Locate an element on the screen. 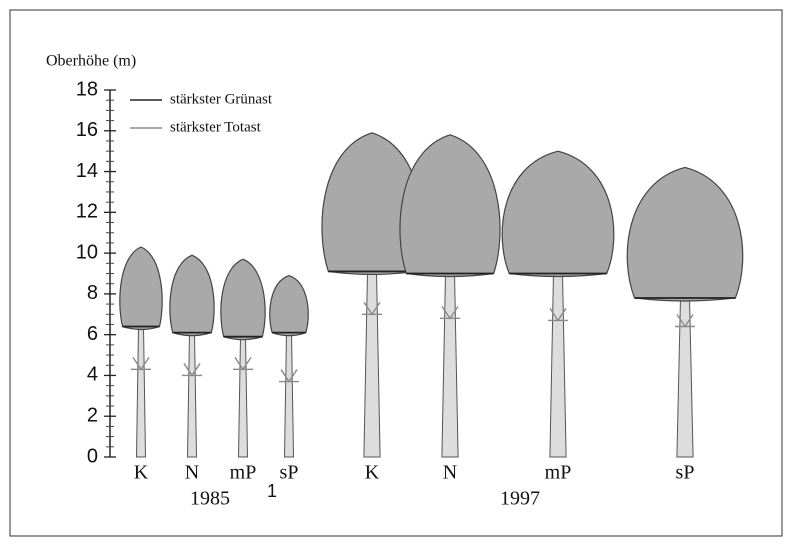 The width and height of the screenshot is (793, 547). y-tick-label: 8 is located at coordinates (92, 293).